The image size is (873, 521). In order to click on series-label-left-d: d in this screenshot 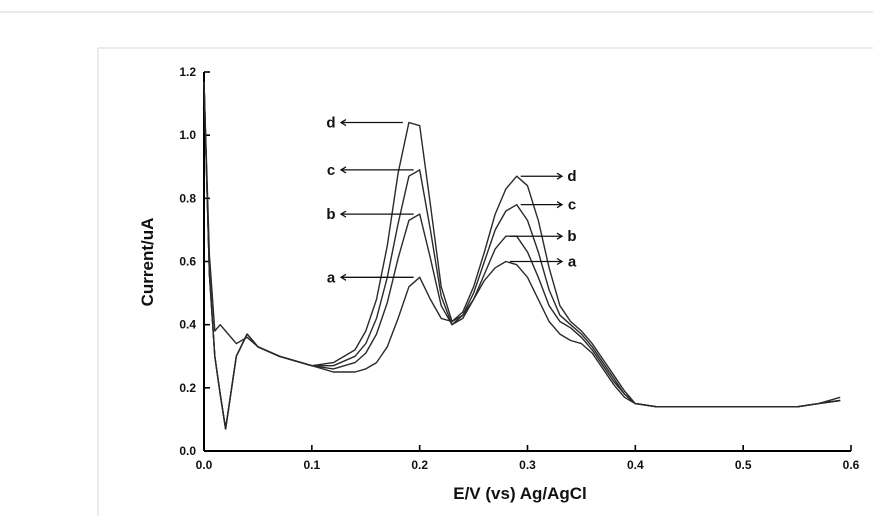, I will do `click(330, 123)`.